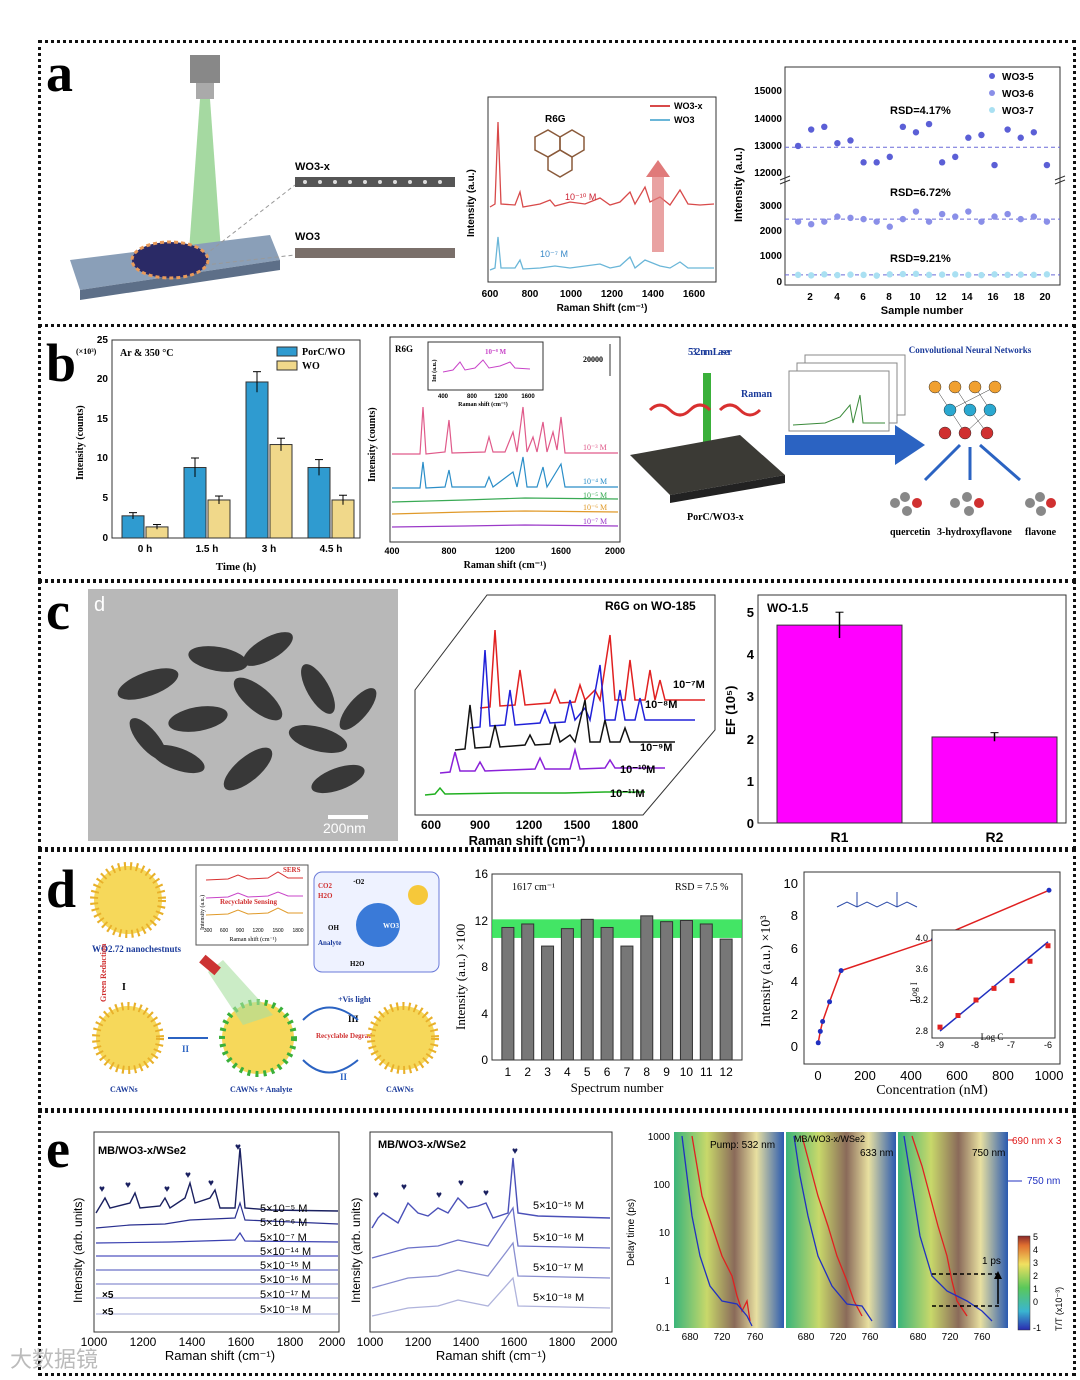 The height and width of the screenshot is (1380, 1080). What do you see at coordinates (920, 193) in the screenshot?
I see `rsd-label-2: RSD=6.72%` at bounding box center [920, 193].